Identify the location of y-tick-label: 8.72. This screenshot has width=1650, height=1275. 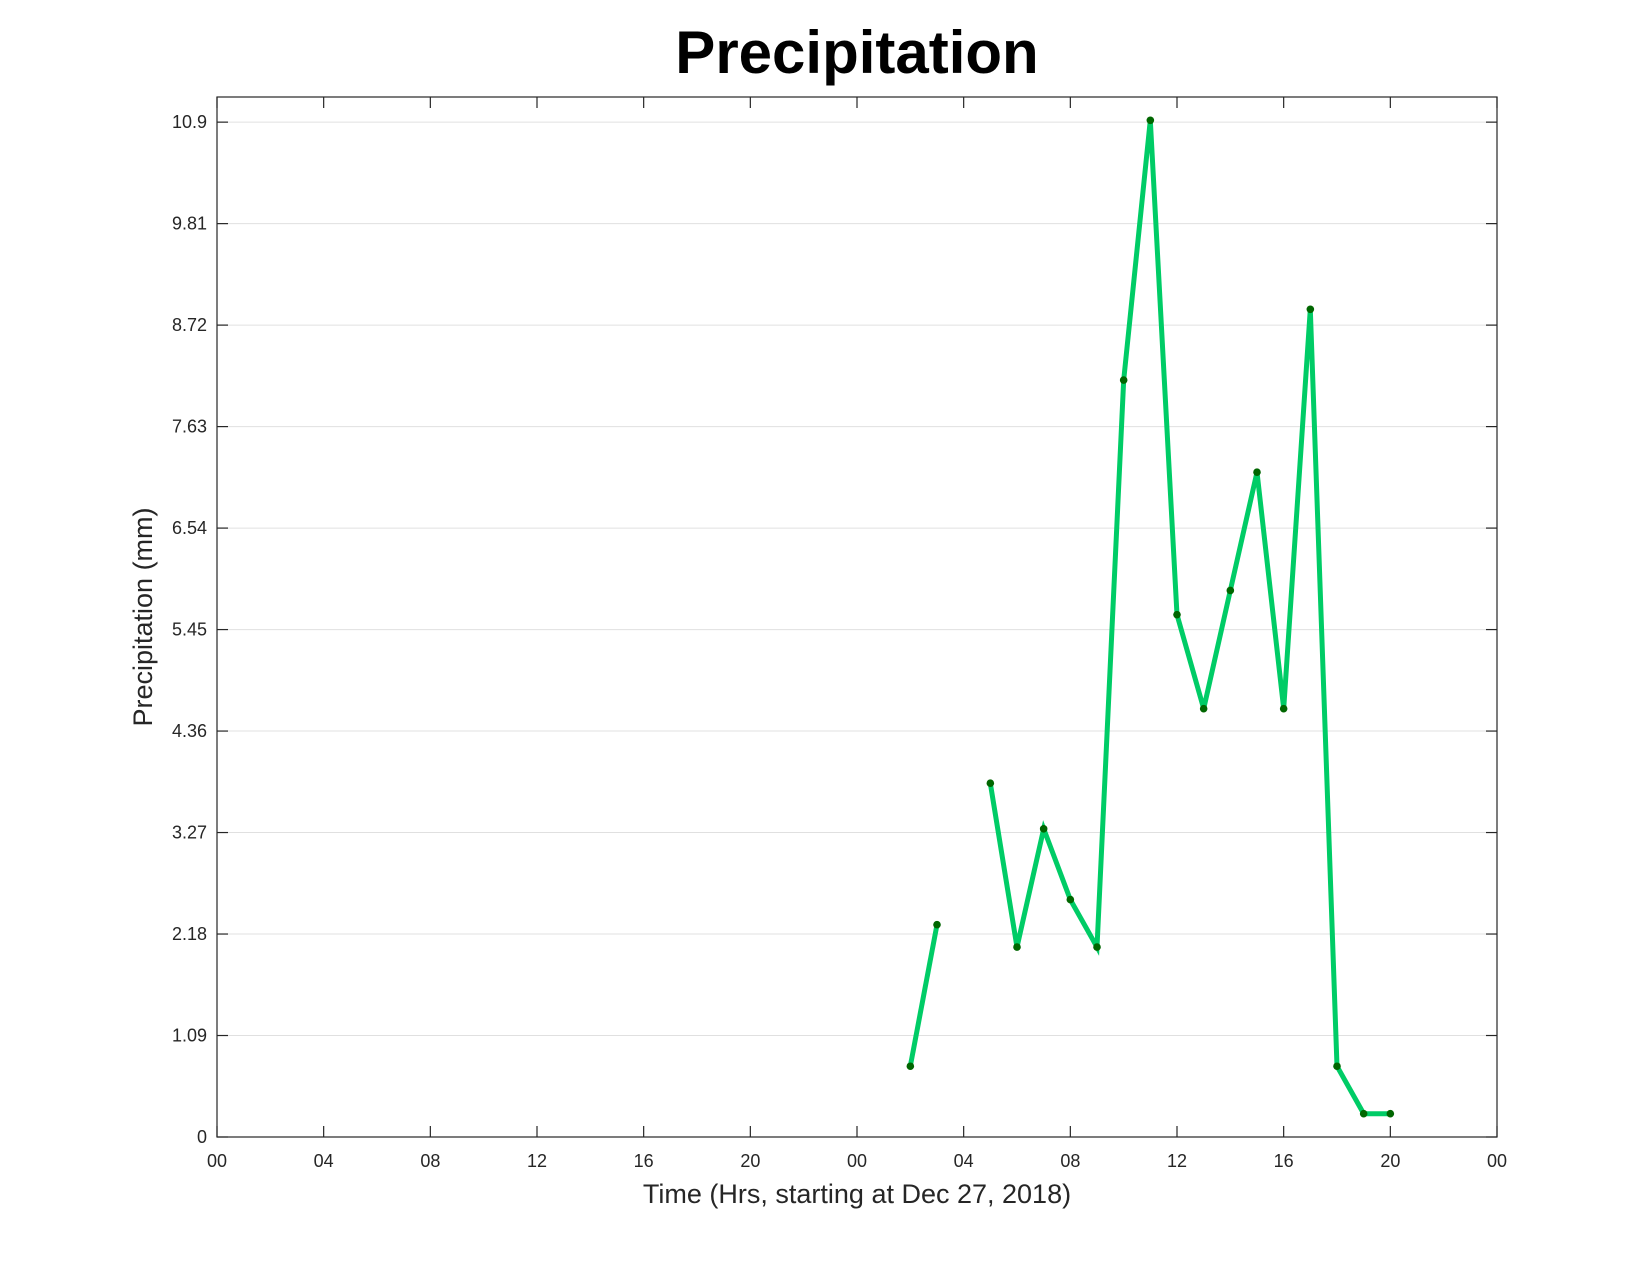
(189, 325).